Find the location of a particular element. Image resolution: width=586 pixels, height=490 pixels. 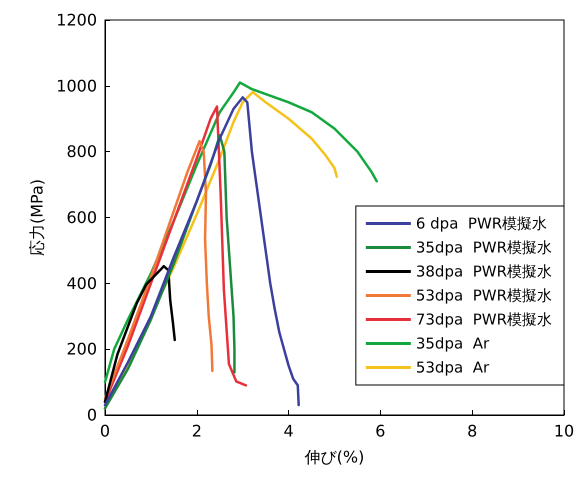

y-tick-label: 0 is located at coordinates (91, 415).